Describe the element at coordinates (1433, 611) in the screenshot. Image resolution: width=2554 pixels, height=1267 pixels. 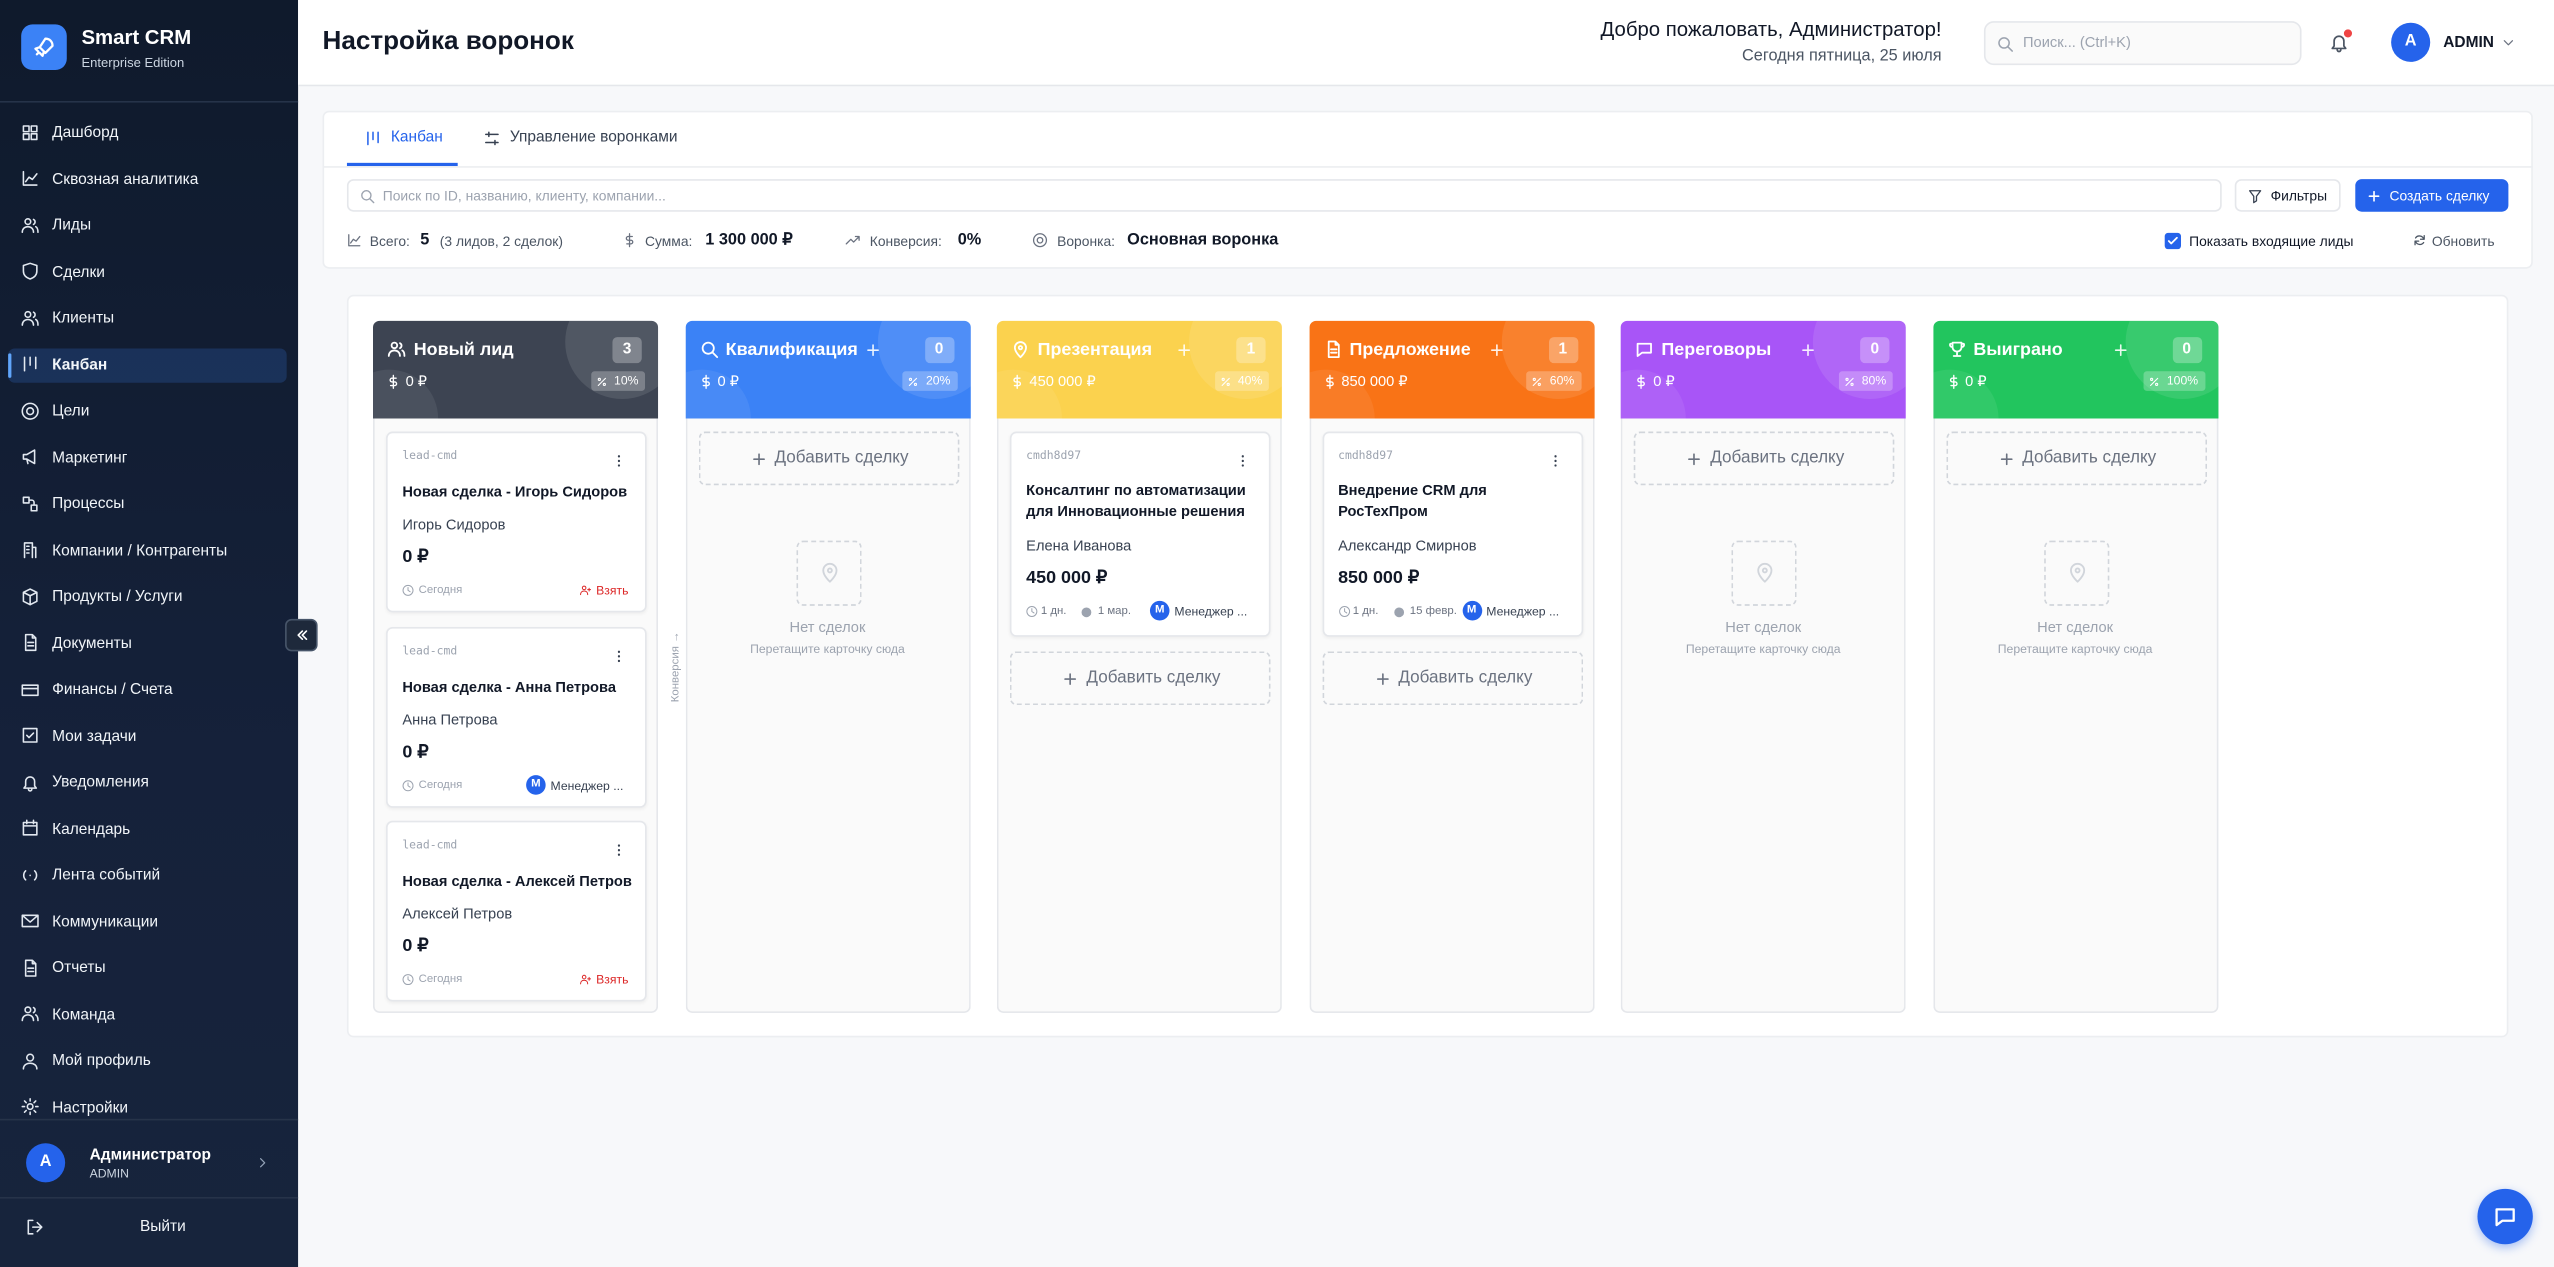
I see `card-date: 15 февр.` at that location.